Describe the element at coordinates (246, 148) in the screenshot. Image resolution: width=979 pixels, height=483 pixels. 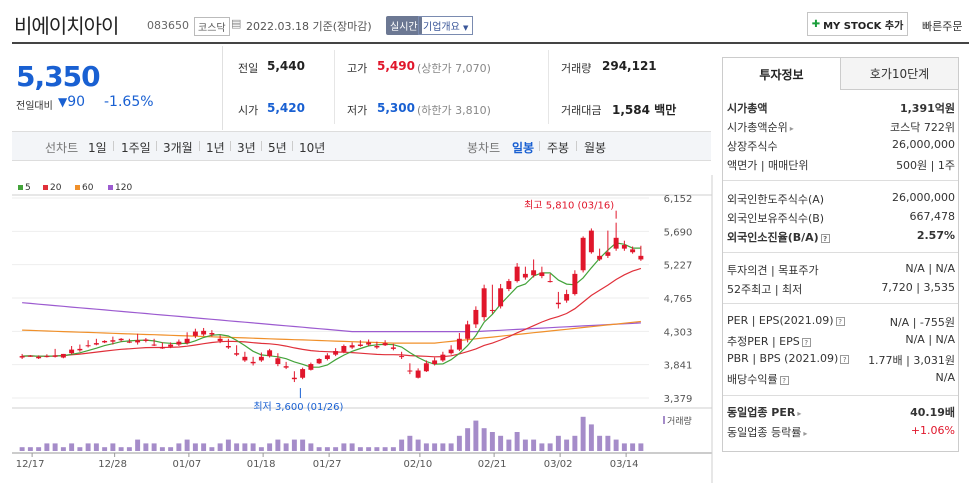
I see `period-3y: 3년` at that location.